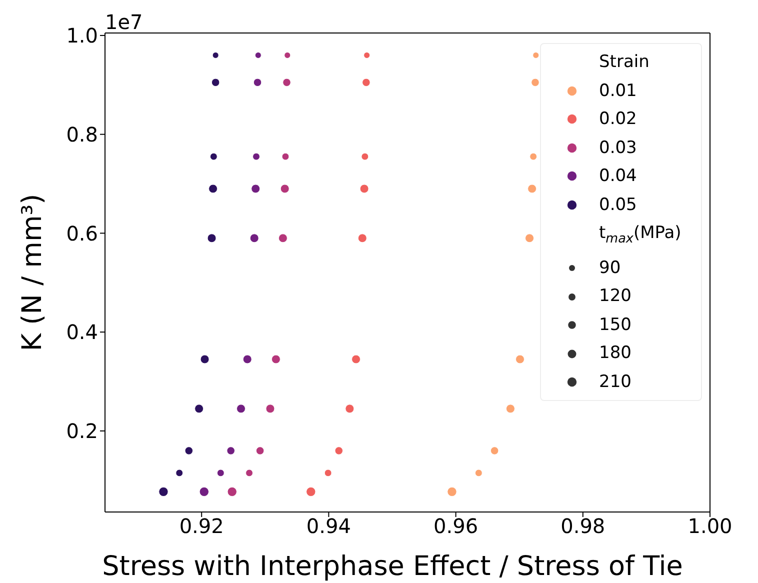  What do you see at coordinates (583, 526) in the screenshot?
I see `x-tick-label: 0.98` at bounding box center [583, 526].